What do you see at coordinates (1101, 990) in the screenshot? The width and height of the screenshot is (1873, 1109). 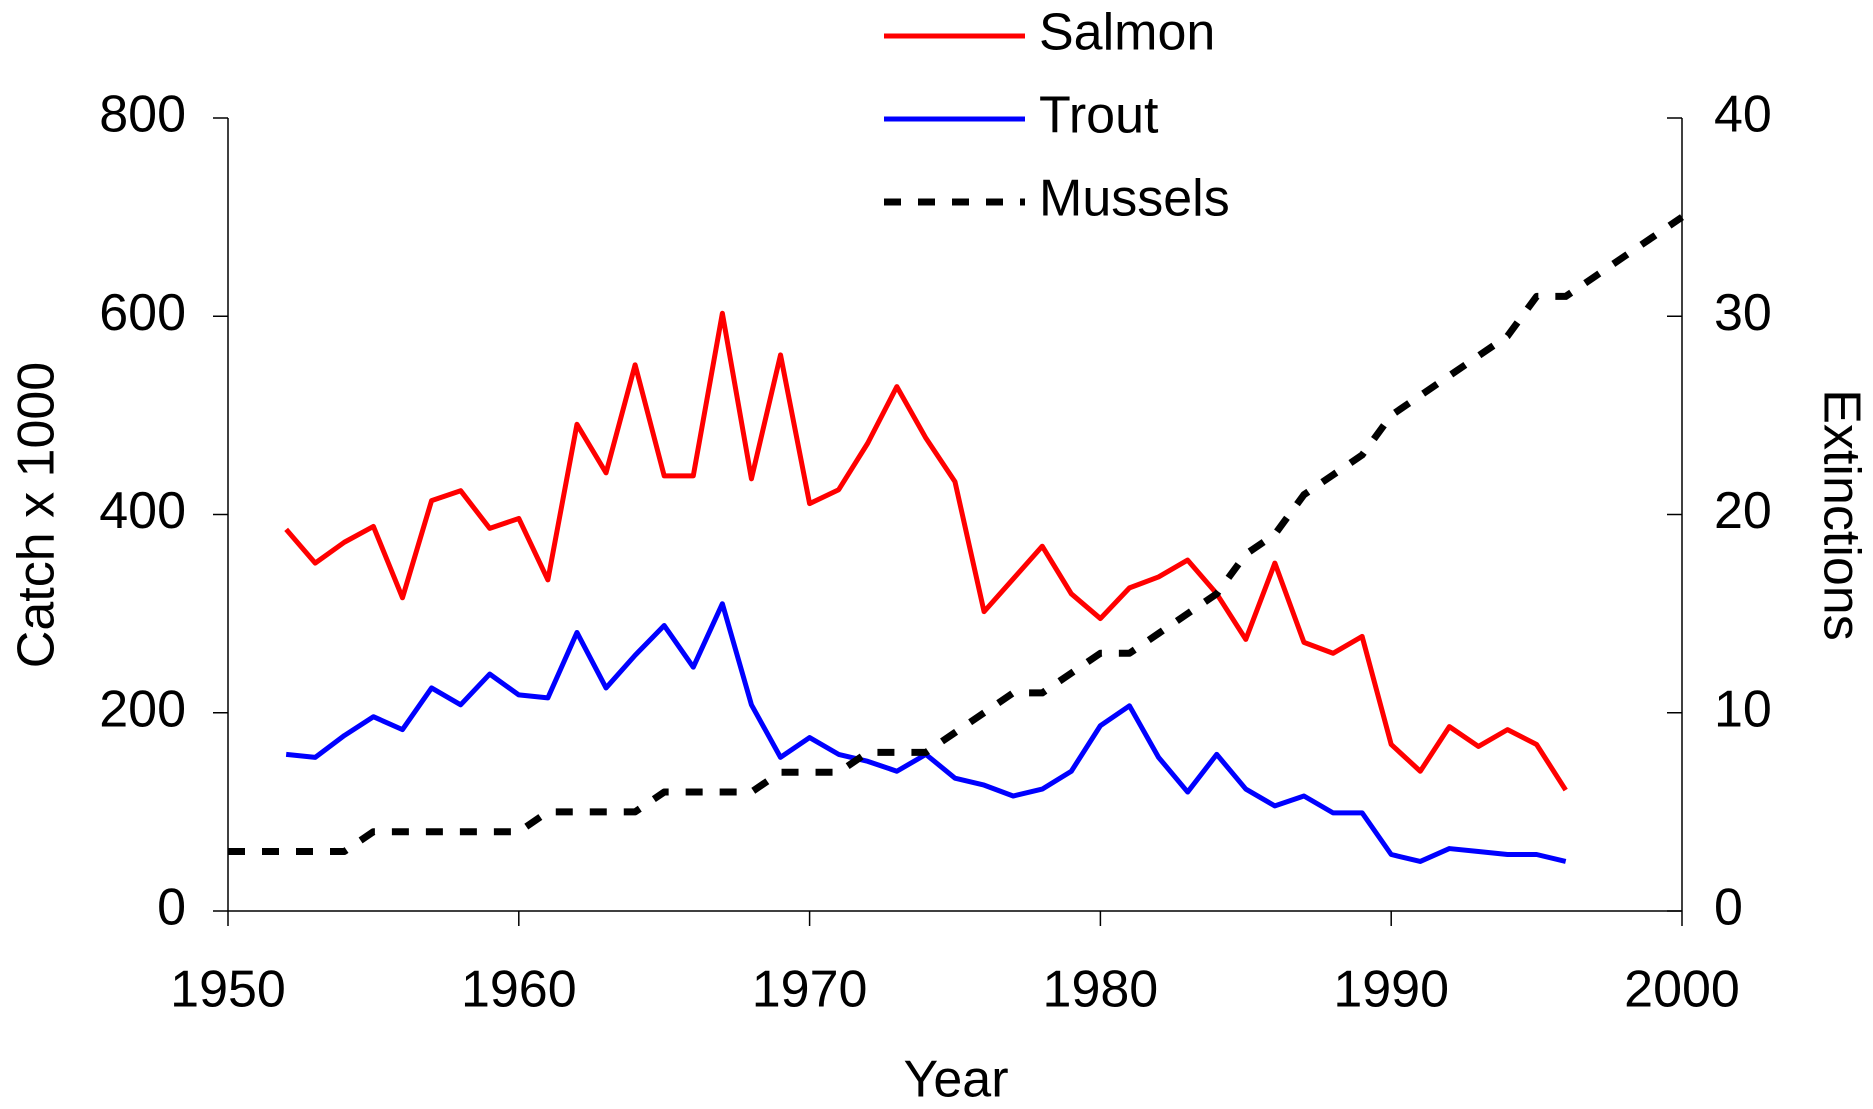 I see `x-tick-label: 1980` at bounding box center [1101, 990].